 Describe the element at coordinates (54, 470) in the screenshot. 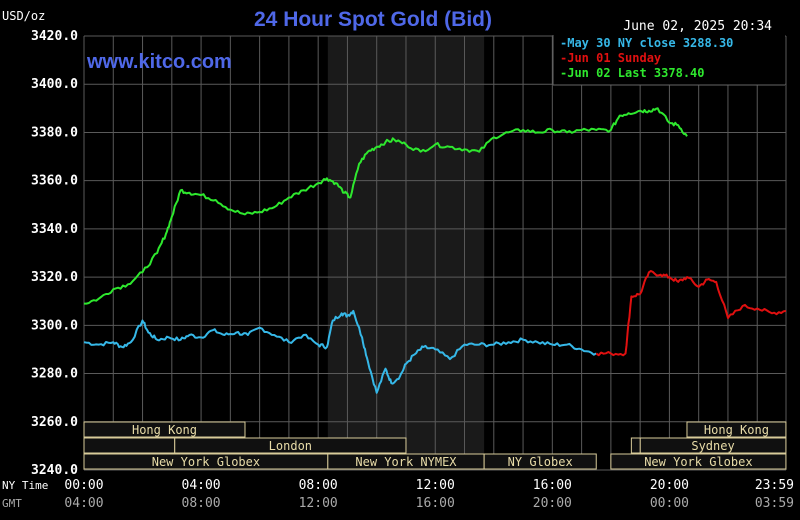

I see `y-tick-label: 3240.0` at that location.